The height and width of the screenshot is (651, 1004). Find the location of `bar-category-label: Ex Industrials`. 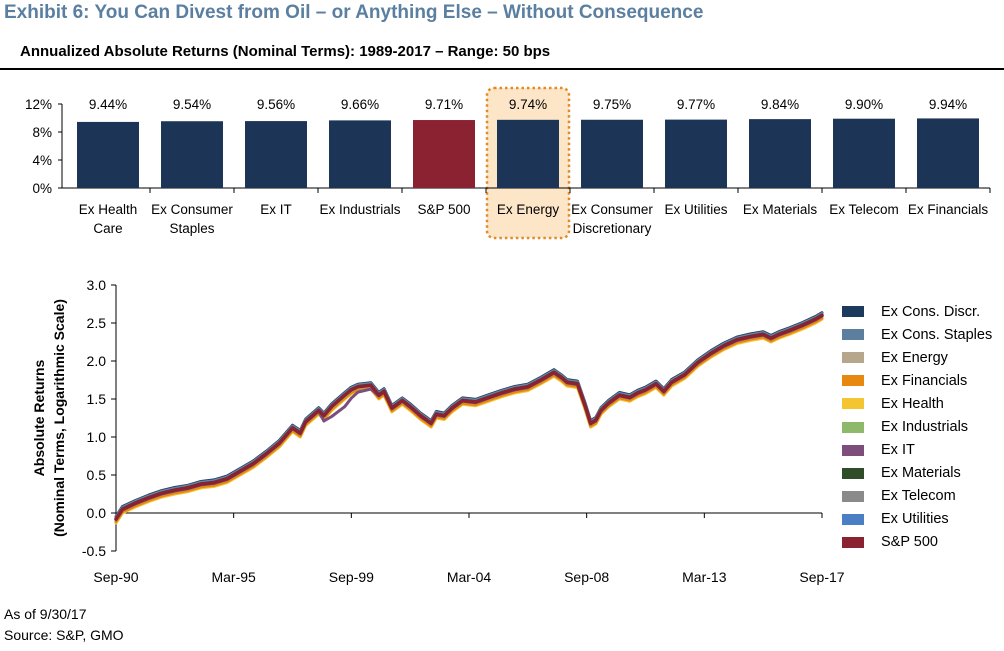

bar-category-label: Ex Industrials is located at coordinates (359, 209).